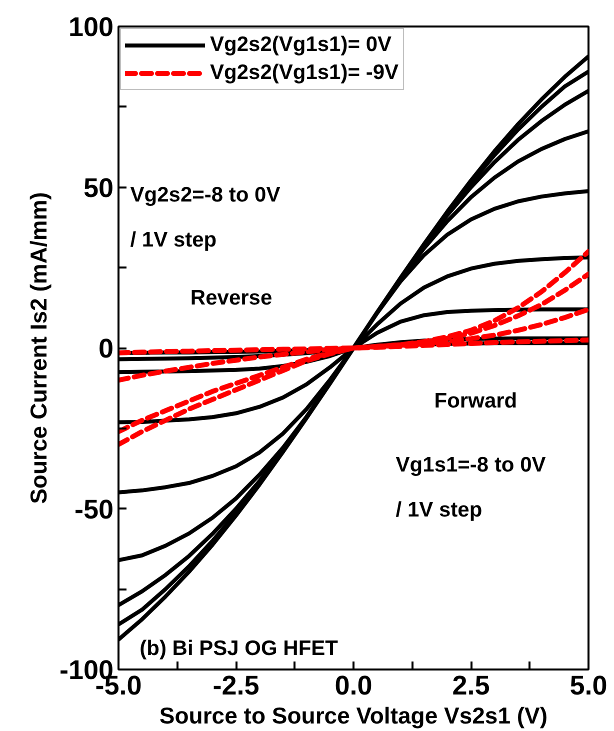 Image resolution: width=614 pixels, height=731 pixels. What do you see at coordinates (304, 73) in the screenshot?
I see `legend-label: Vg2s2(Vg1s1)= -9V` at bounding box center [304, 73].